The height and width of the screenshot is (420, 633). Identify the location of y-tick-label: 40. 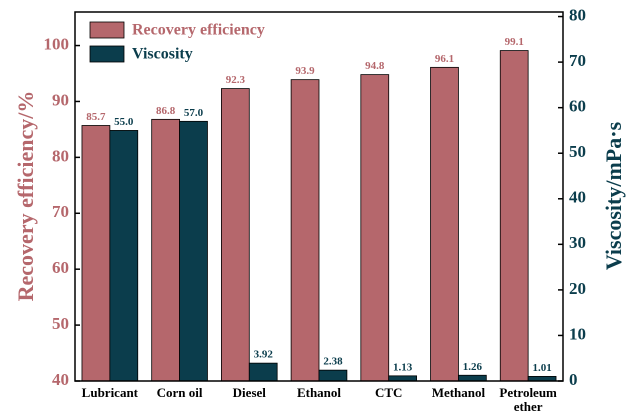
(60, 379).